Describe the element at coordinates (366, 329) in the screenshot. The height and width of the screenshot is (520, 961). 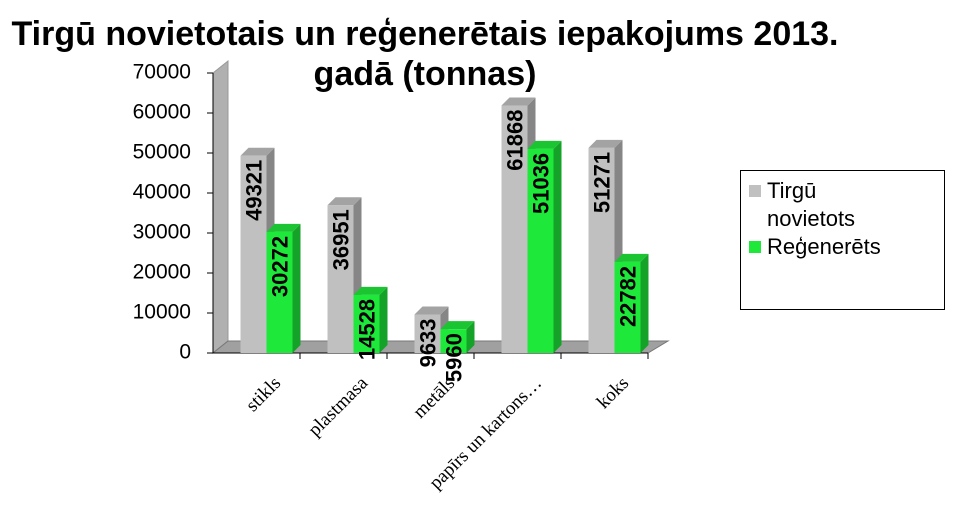
I see `value-label: 14528` at that location.